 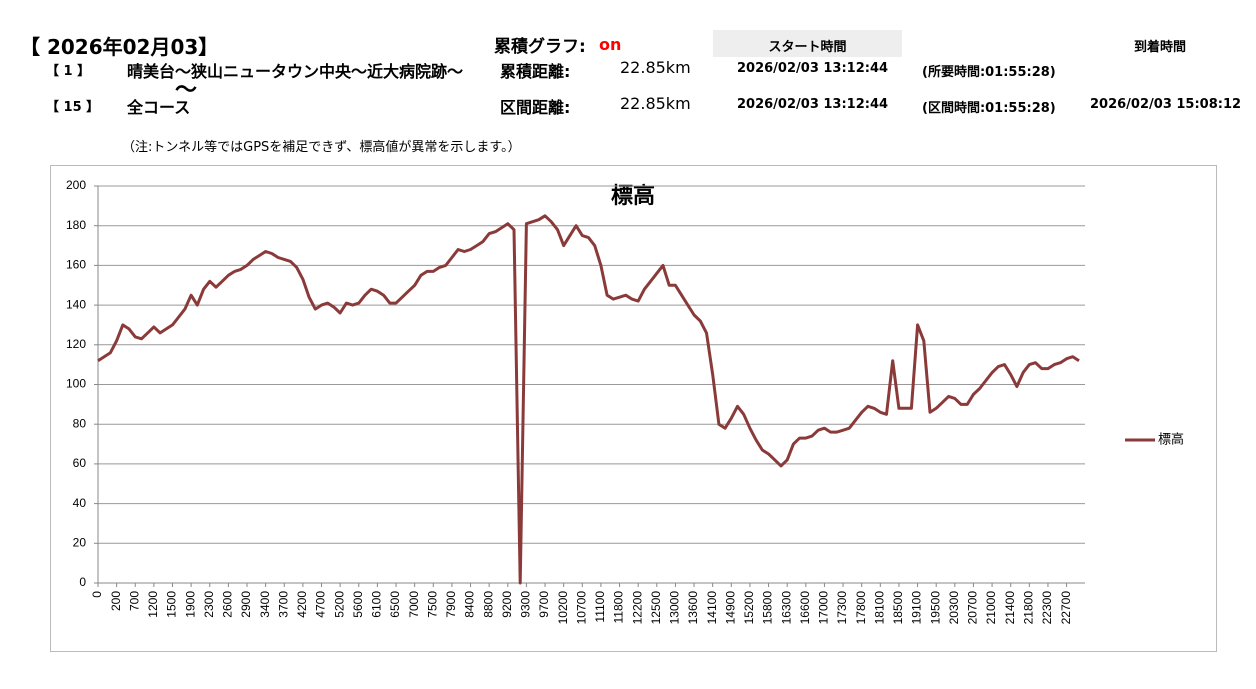 I want to click on route: 晴美台～狭山ニュータウン中央～近大病院跡～, so click(x=295, y=71).